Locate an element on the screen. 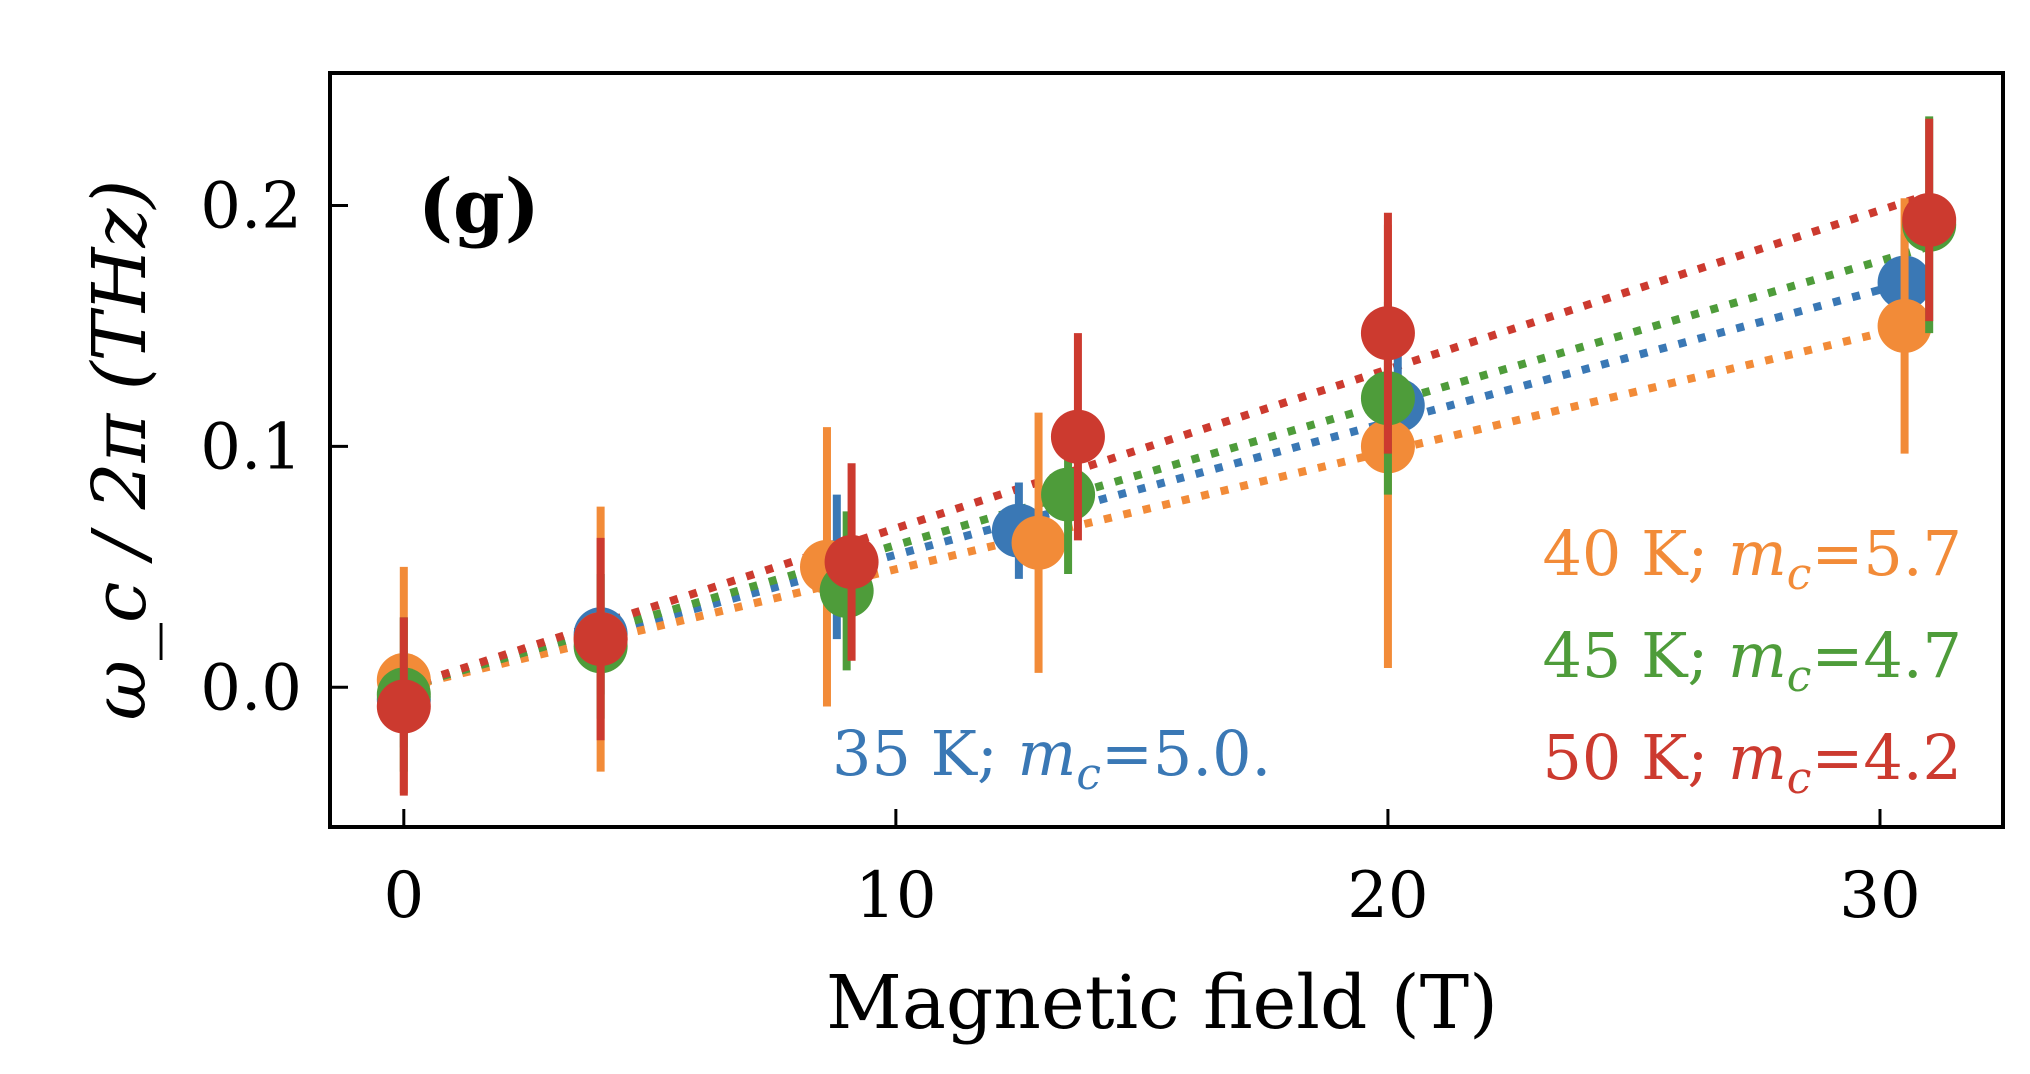 This screenshot has width=2030, height=1074. legend-50k-m: m is located at coordinates (1757, 757).